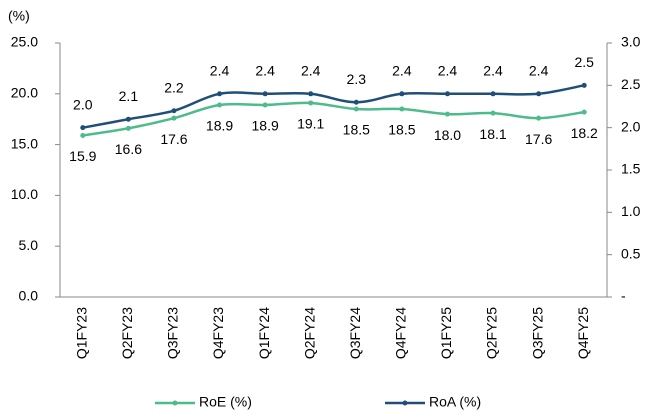 The image size is (659, 417). What do you see at coordinates (24, 194) in the screenshot?
I see `y-tick-label: 10.0` at bounding box center [24, 194].